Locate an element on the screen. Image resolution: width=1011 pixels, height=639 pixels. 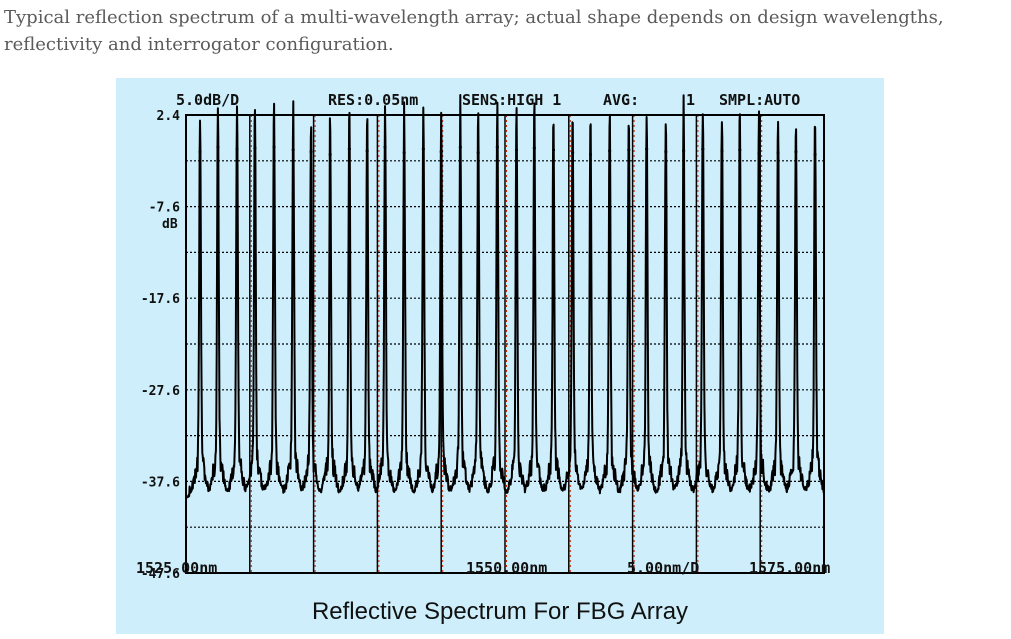
y-tick-label: -37.6 is located at coordinates (160, 482).